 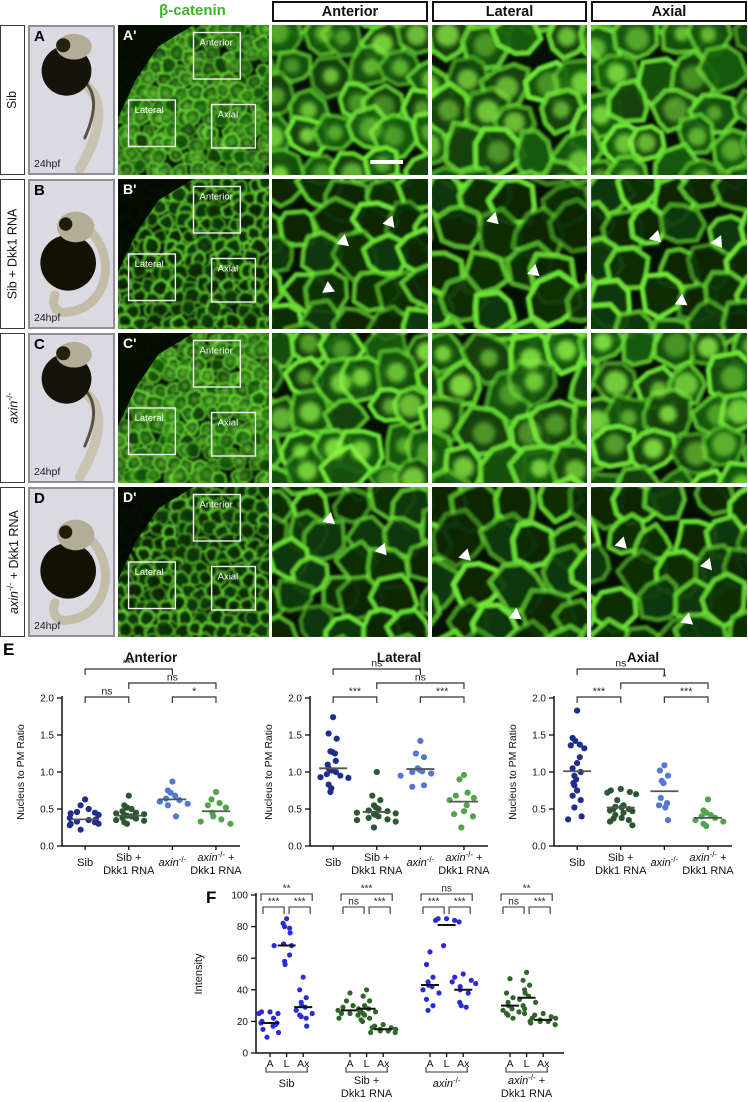 I want to click on panel-letter: A, so click(x=39, y=36).